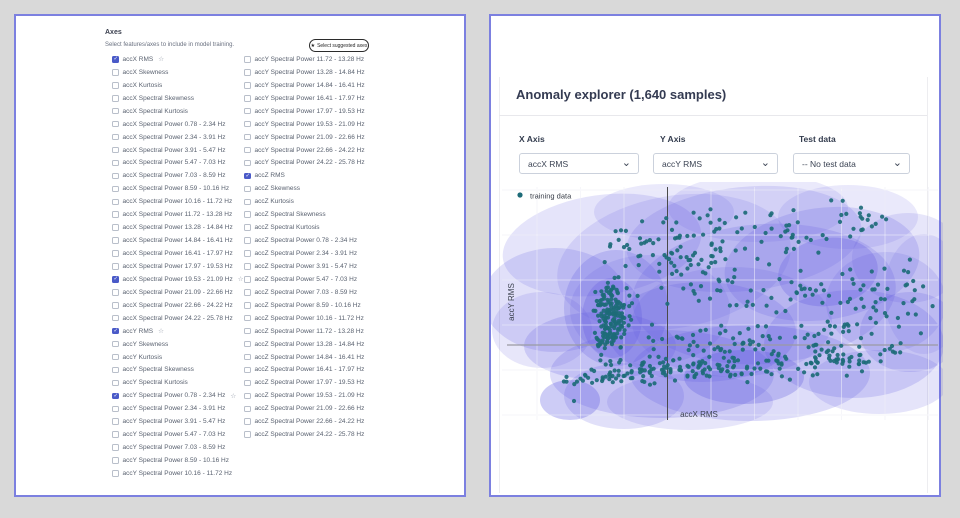  What do you see at coordinates (339, 45) in the screenshot?
I see `select-suggested-axes-button: ★ Select suggested axes` at bounding box center [339, 45].